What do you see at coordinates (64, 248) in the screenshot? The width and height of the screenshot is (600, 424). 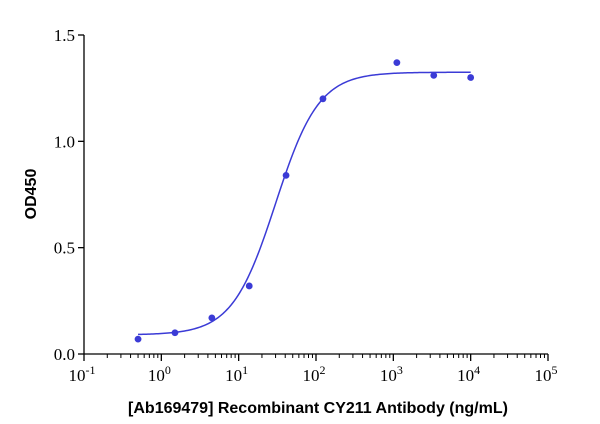 I see `y-tick-label: 0.5` at bounding box center [64, 248].